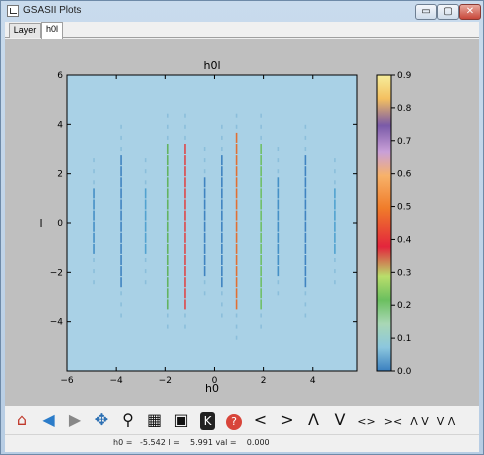 The image size is (484, 455). I want to click on left-button: <, so click(261, 420).